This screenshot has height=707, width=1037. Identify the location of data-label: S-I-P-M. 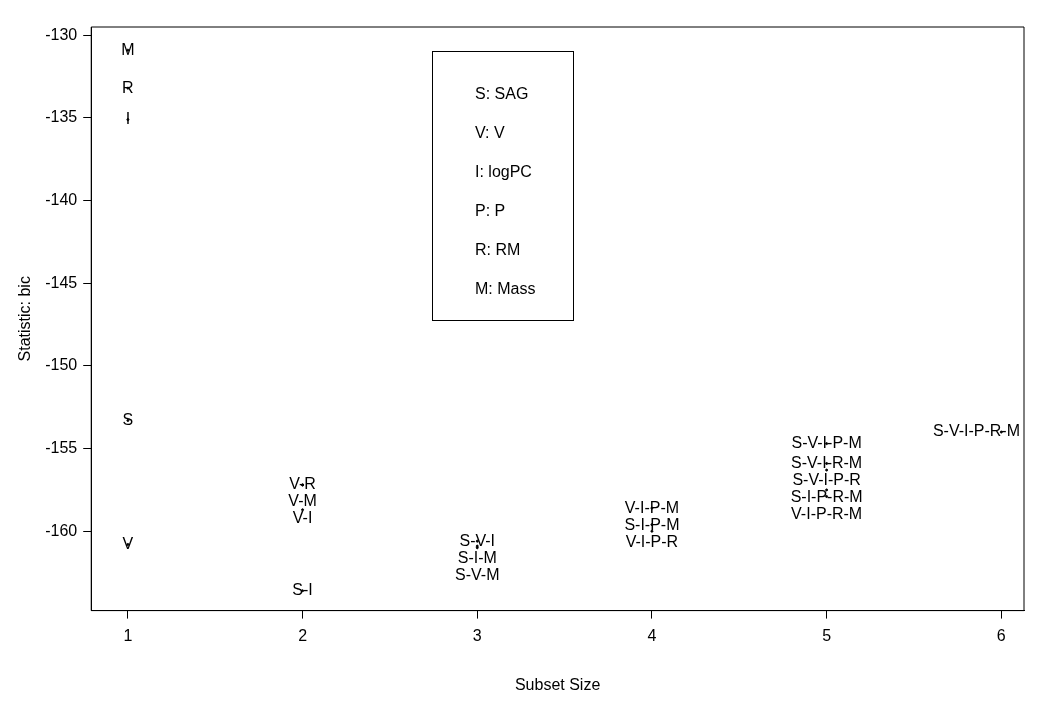
(652, 524).